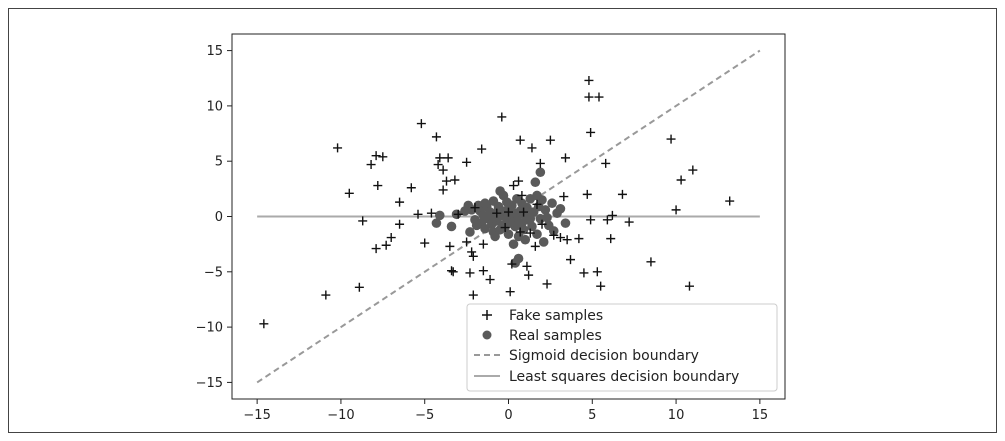  I want to click on legend-label-sigmoid: Sigmoid decision boundary, so click(604, 356).